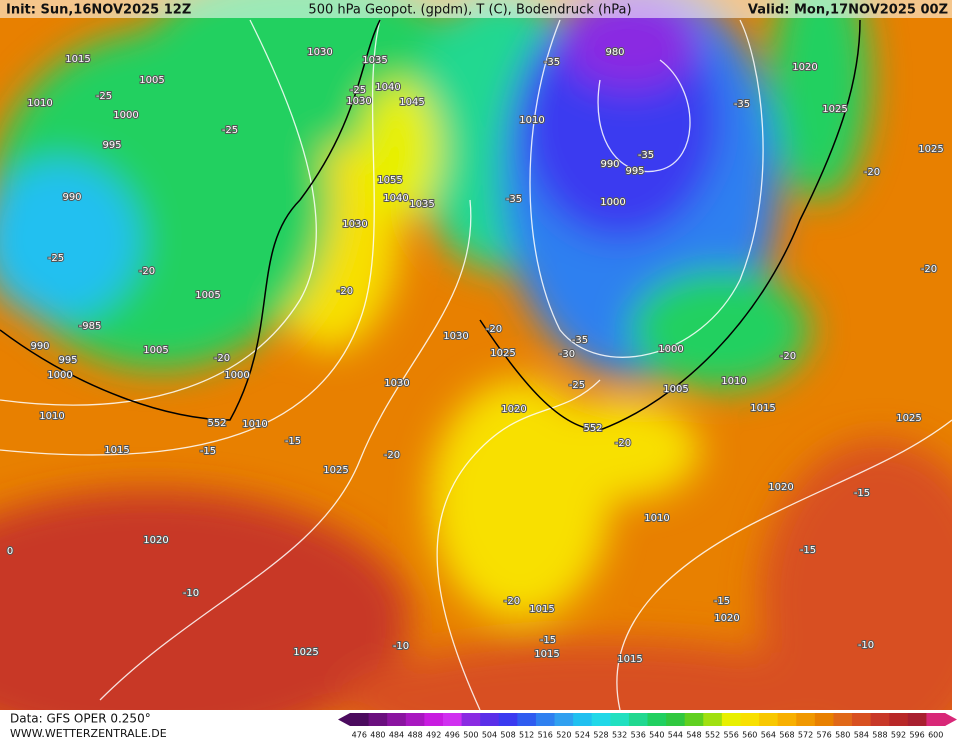 This screenshot has height=741, width=959. Describe the element at coordinates (582, 735) in the screenshot. I see `colorbar-label: 524` at that location.